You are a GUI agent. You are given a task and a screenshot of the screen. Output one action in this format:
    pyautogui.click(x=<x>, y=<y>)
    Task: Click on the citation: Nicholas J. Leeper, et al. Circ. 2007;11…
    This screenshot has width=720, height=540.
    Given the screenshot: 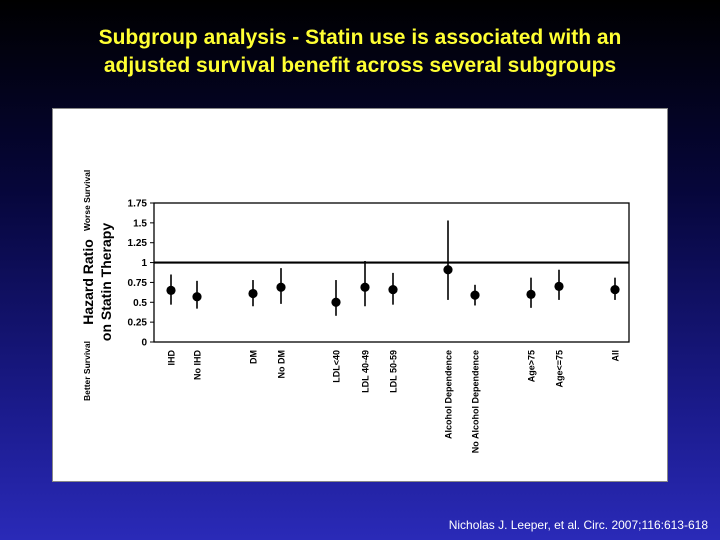 What is the action you would take?
    pyautogui.click(x=578, y=525)
    